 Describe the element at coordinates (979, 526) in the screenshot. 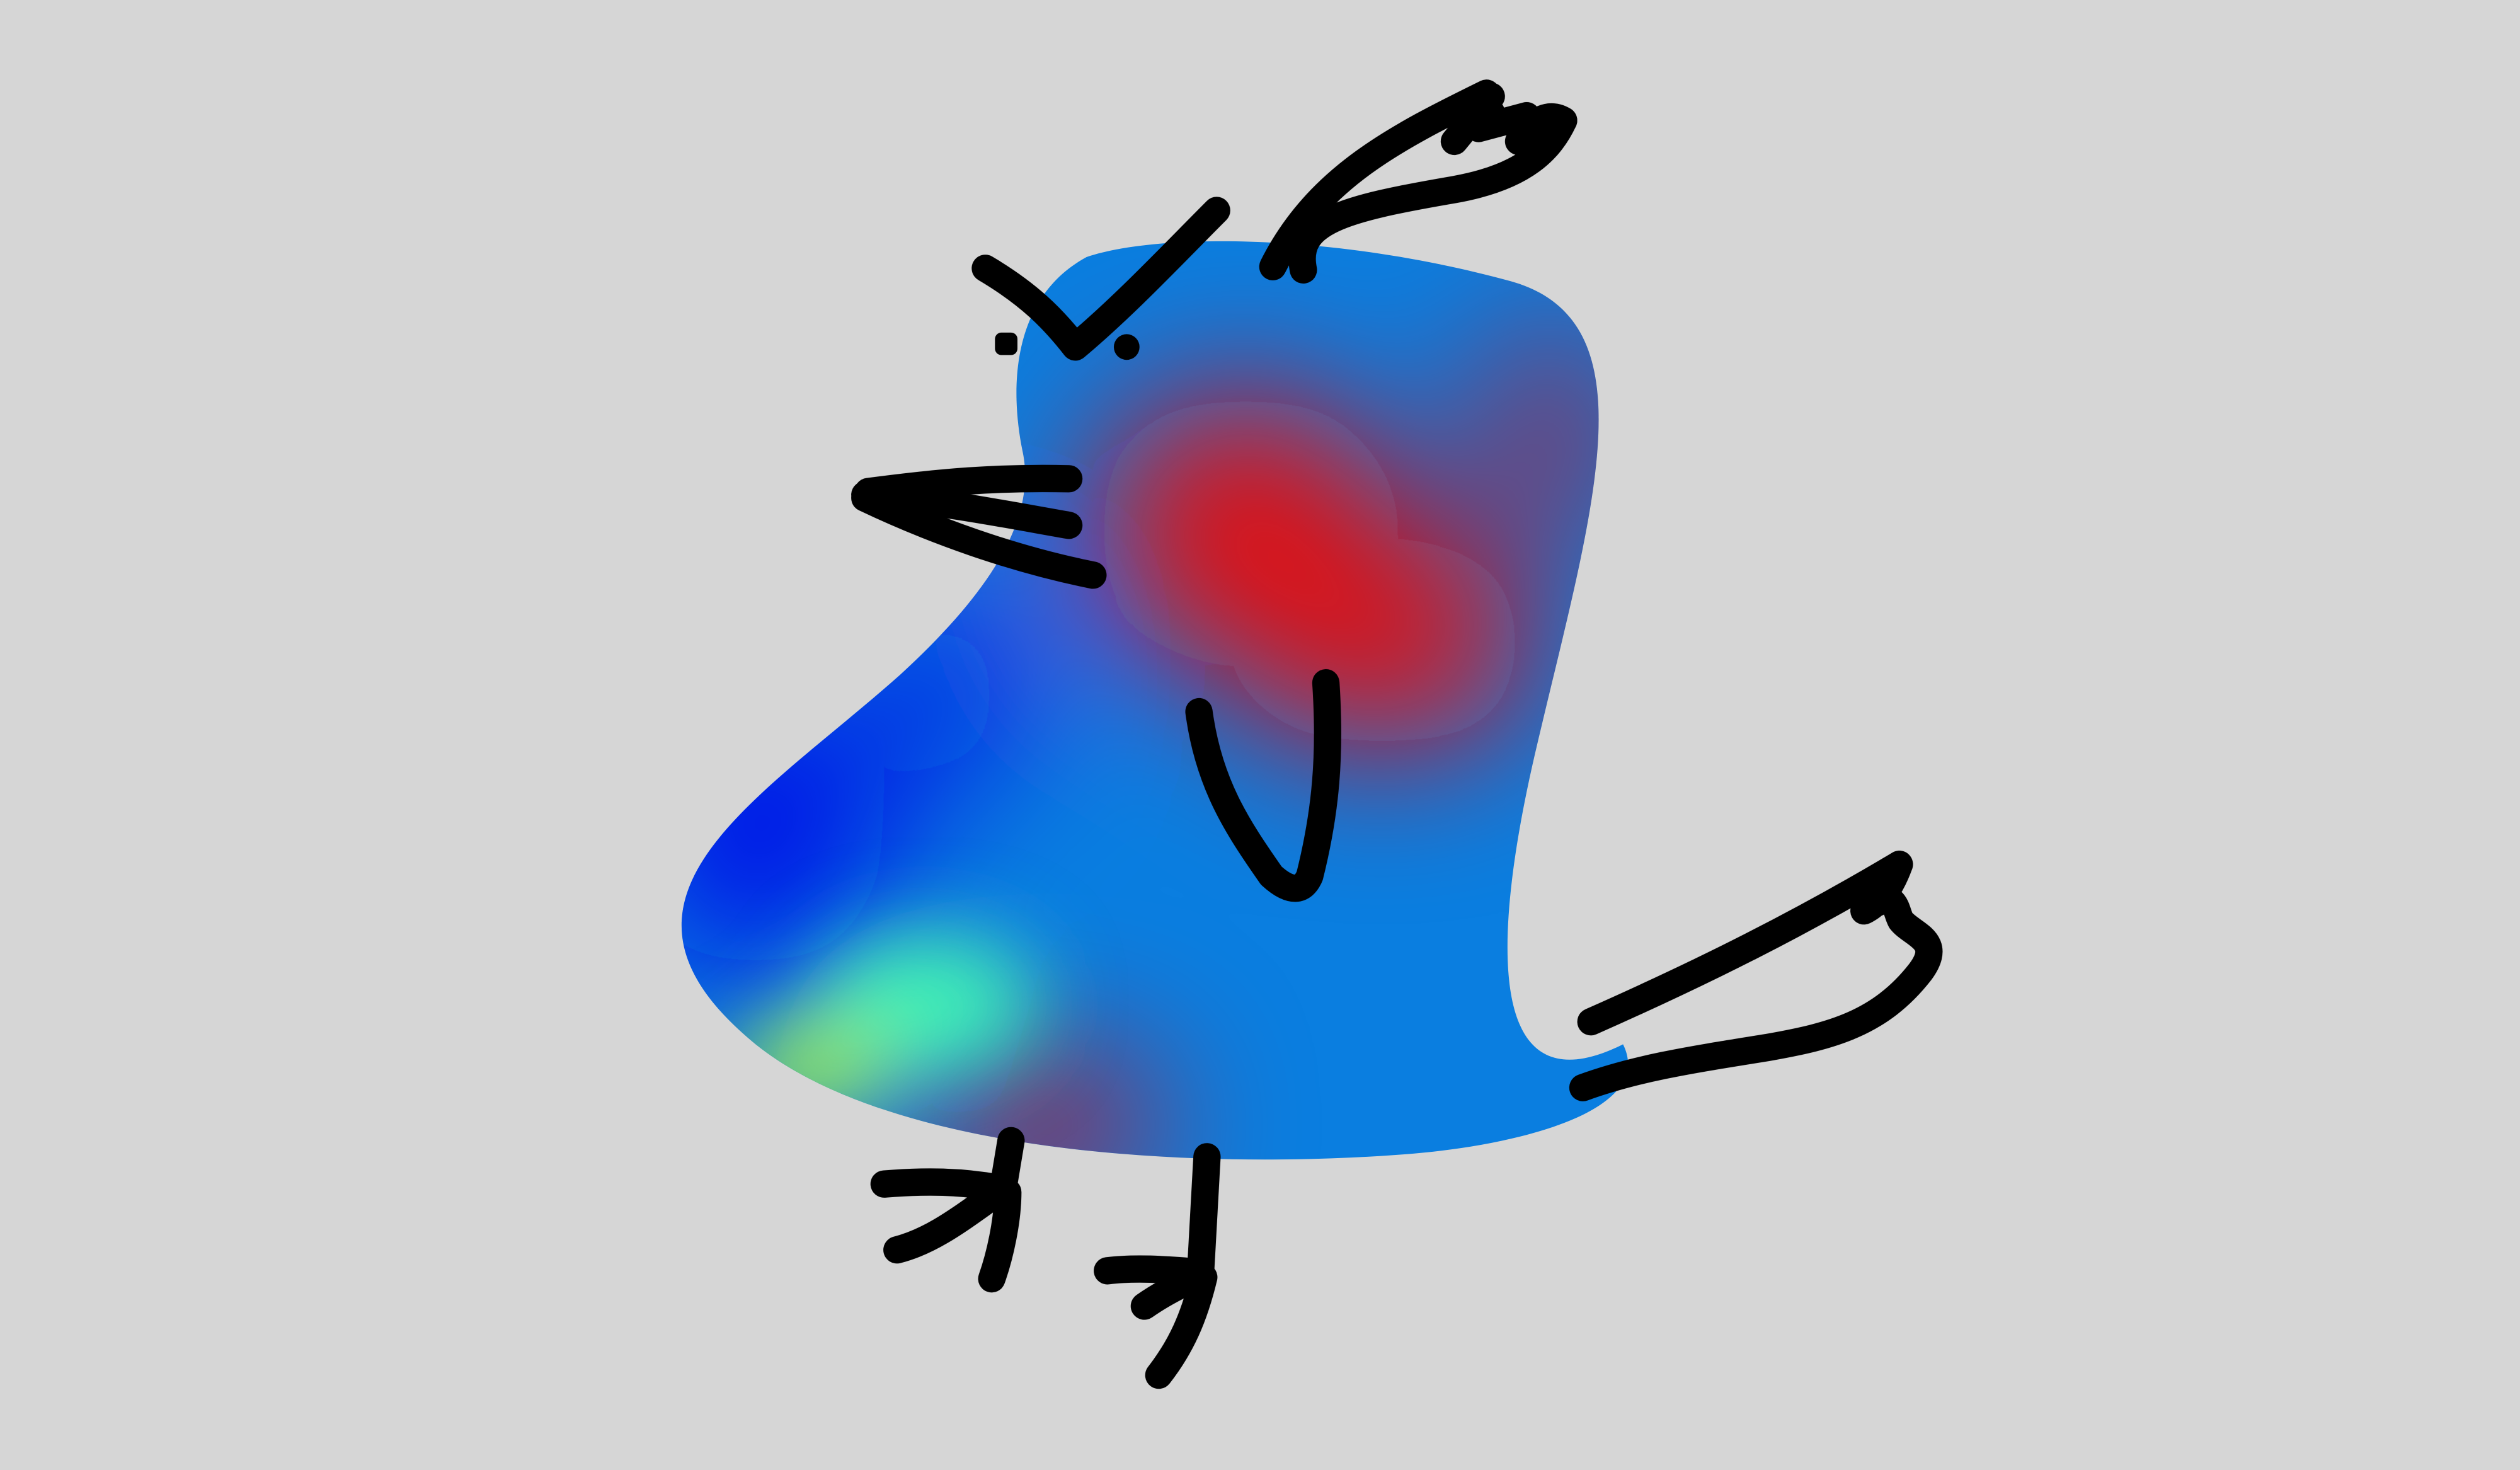

I see `beak` at that location.